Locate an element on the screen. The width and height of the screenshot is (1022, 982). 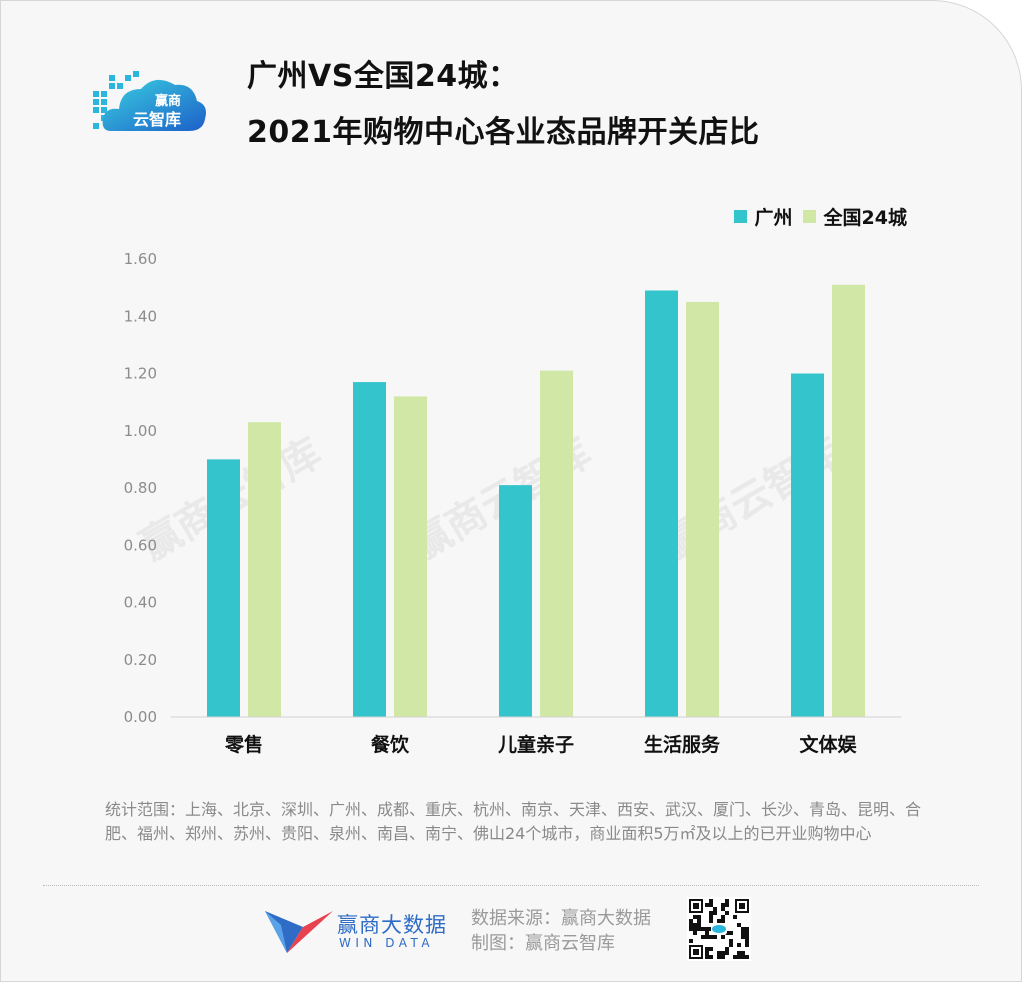
legend-label-guangzhou: 广州 is located at coordinates (773, 218).